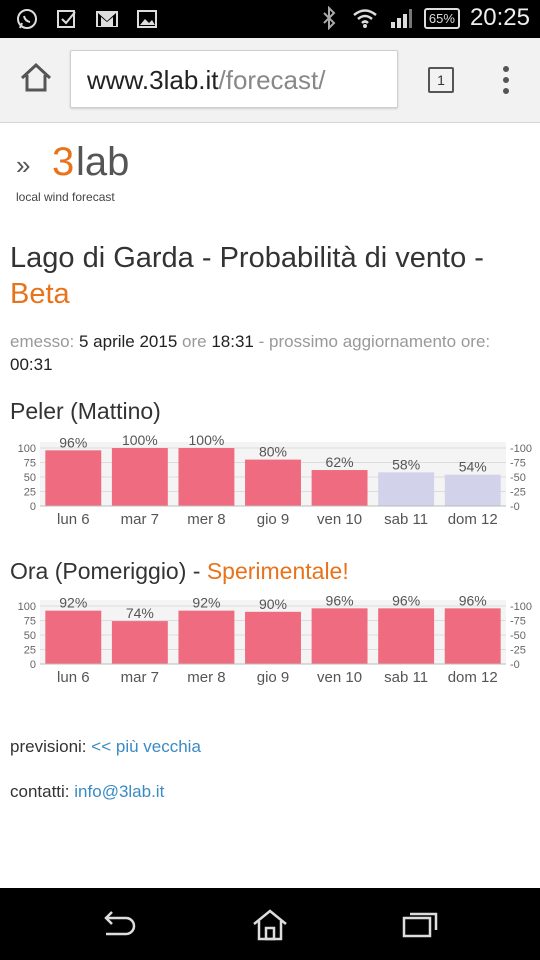 The height and width of the screenshot is (960, 540). Describe the element at coordinates (273, 452) in the screenshot. I see `bar-value-label: 80%` at that location.